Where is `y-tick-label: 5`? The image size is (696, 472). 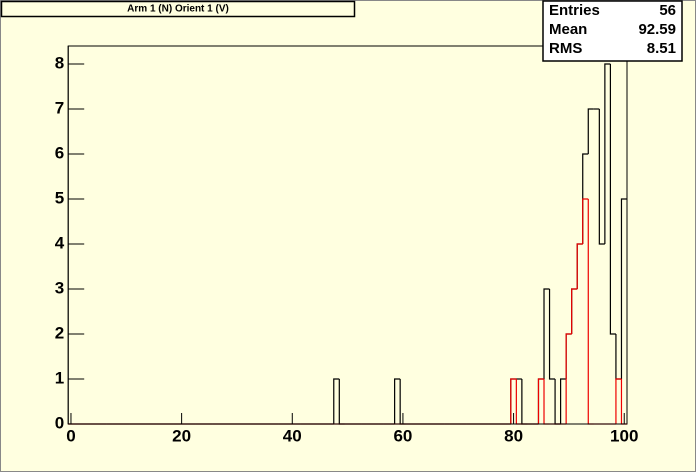 y-tick-label: 5 is located at coordinates (59, 197).